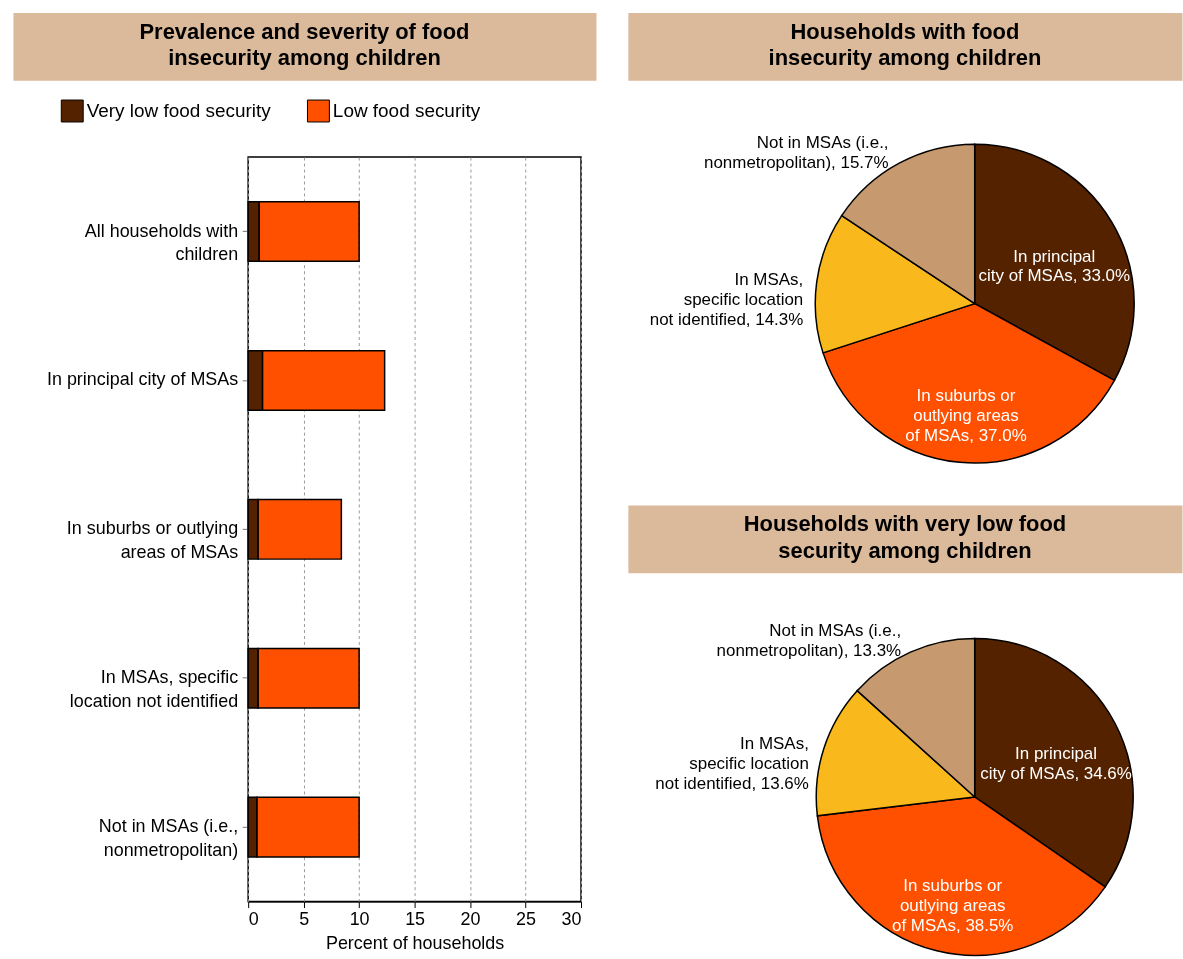 This screenshot has height=959, width=1183. I want to click on x-tick-label: 20, so click(470, 919).